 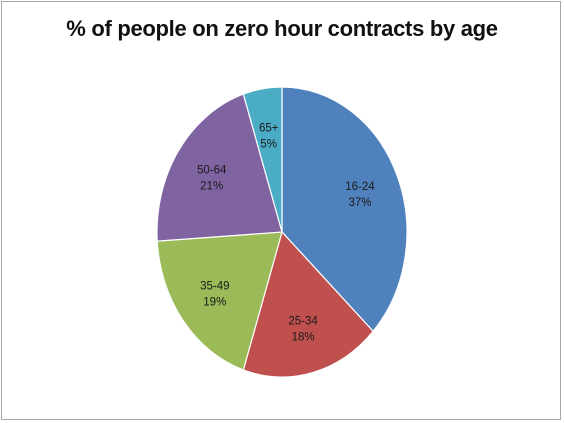 What do you see at coordinates (268, 145) in the screenshot?
I see `slice-value-label: 5%` at bounding box center [268, 145].